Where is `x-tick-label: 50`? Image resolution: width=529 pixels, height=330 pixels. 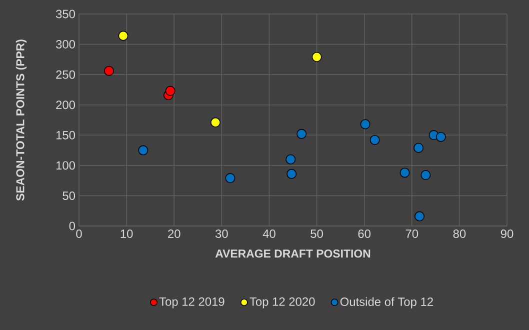 x-tick-label: 50 is located at coordinates (316, 234).